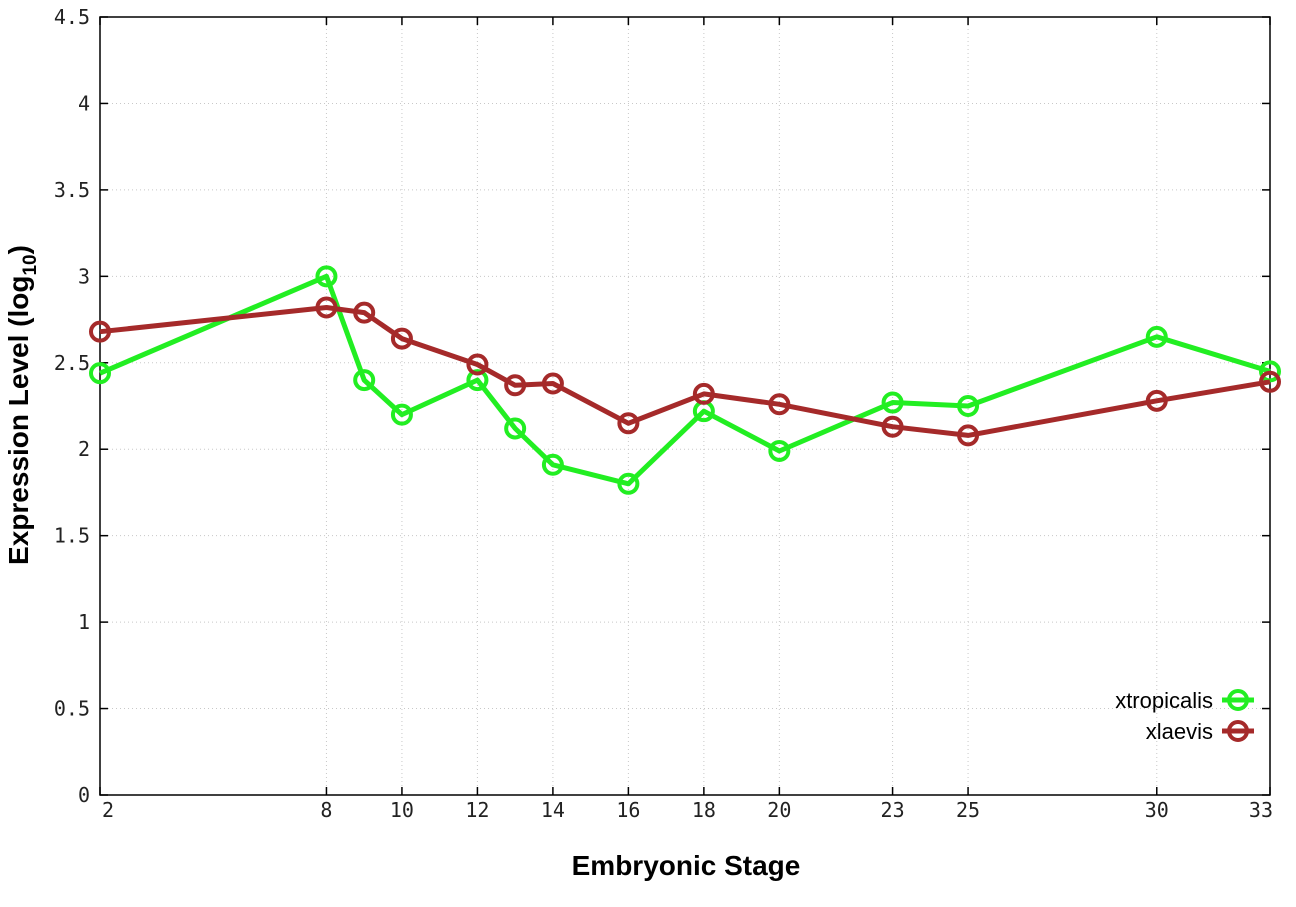 The width and height of the screenshot is (1296, 907). I want to click on y-tick-label: 1, so click(84, 622).